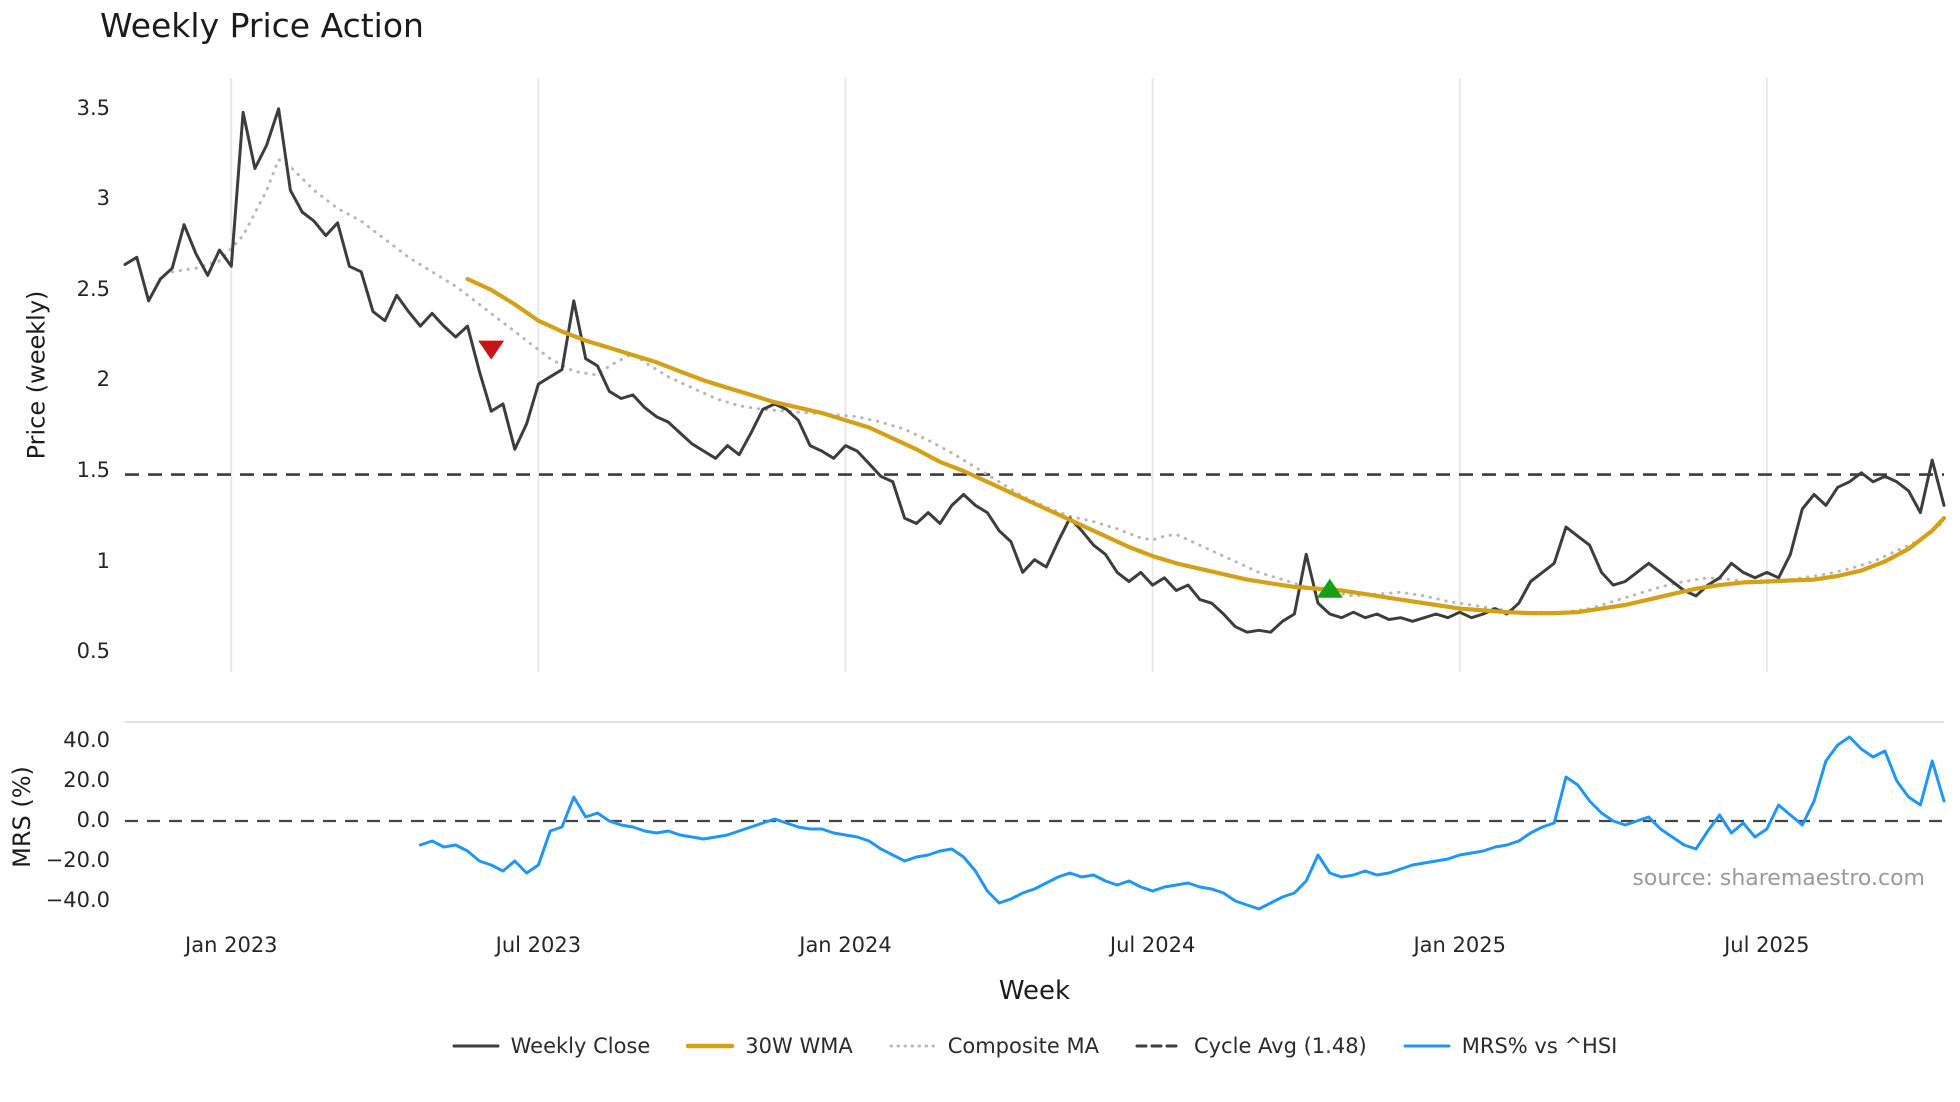 This screenshot has width=1960, height=1102. I want to click on price-ytick-3-5: 3.5, so click(93, 107).